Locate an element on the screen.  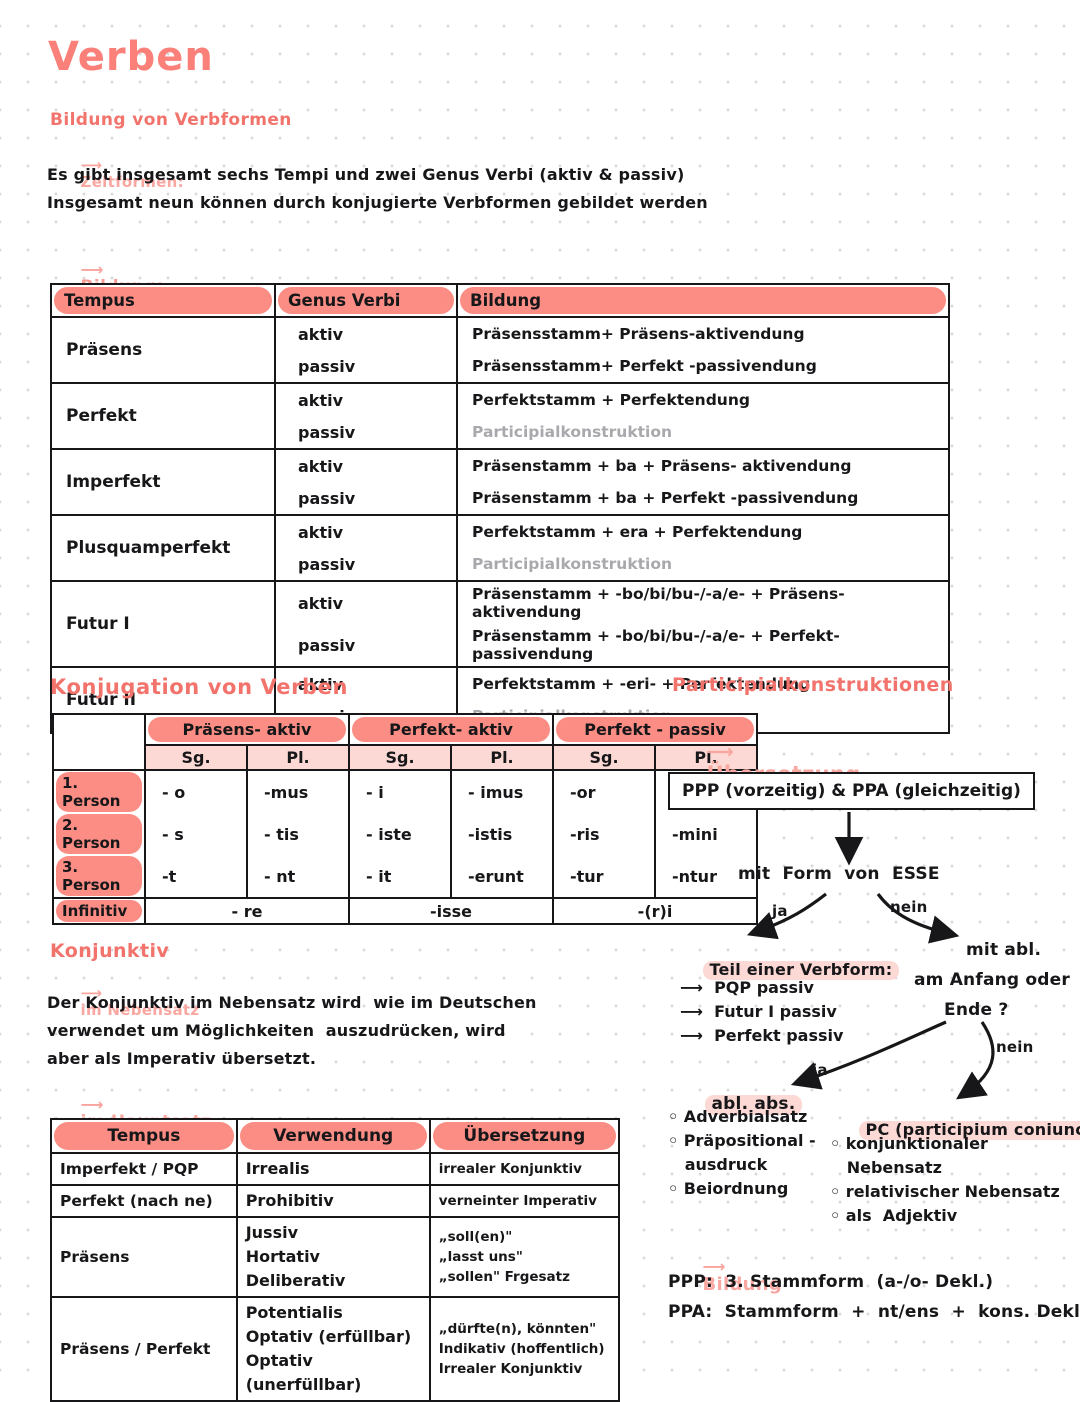
cell-ending: - iste is located at coordinates (400, 834).